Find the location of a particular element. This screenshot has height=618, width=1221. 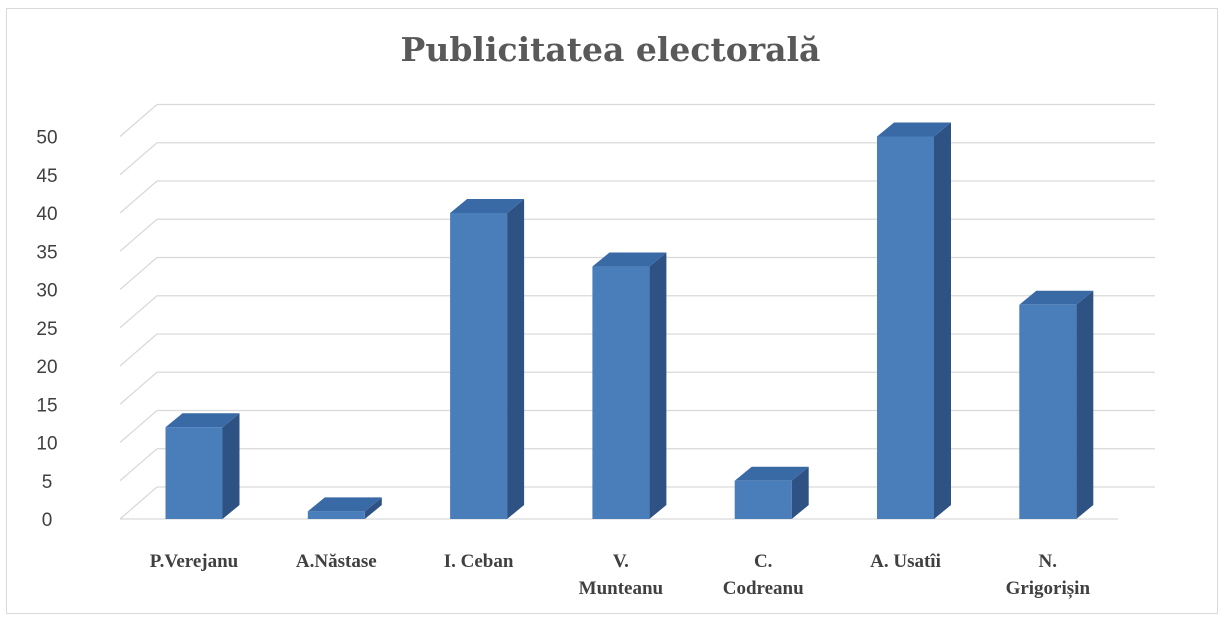

x-tick-label: Munteanu is located at coordinates (621, 588).